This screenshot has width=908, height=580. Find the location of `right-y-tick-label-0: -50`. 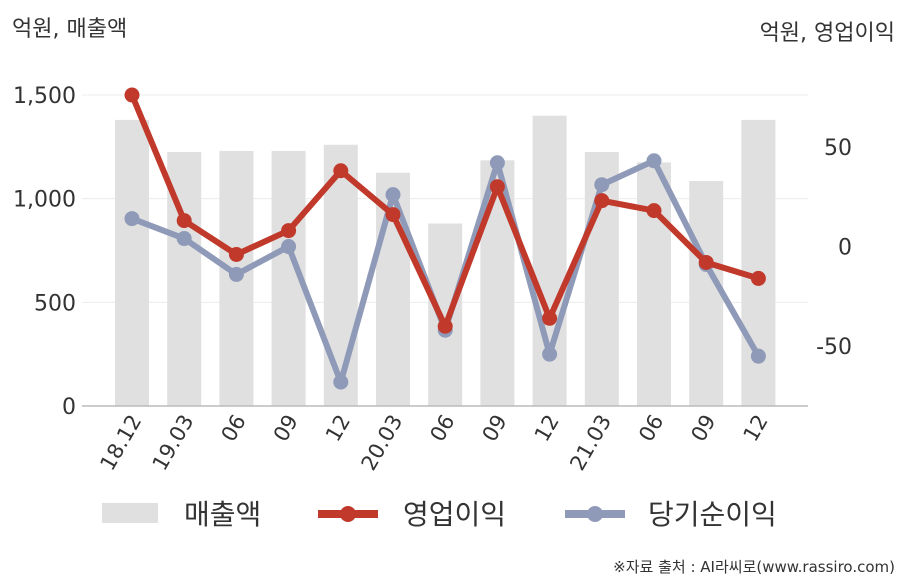

right-y-tick-label-0: -50 is located at coordinates (834, 347).